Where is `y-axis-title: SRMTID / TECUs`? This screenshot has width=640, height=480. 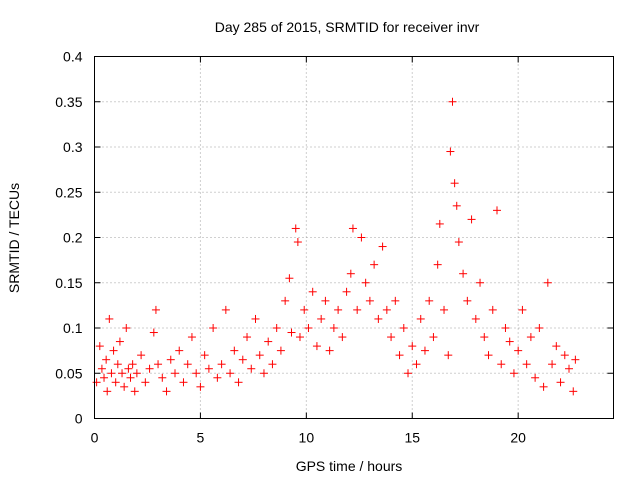
y-axis-title: SRMTID / TECUs is located at coordinates (14, 238).